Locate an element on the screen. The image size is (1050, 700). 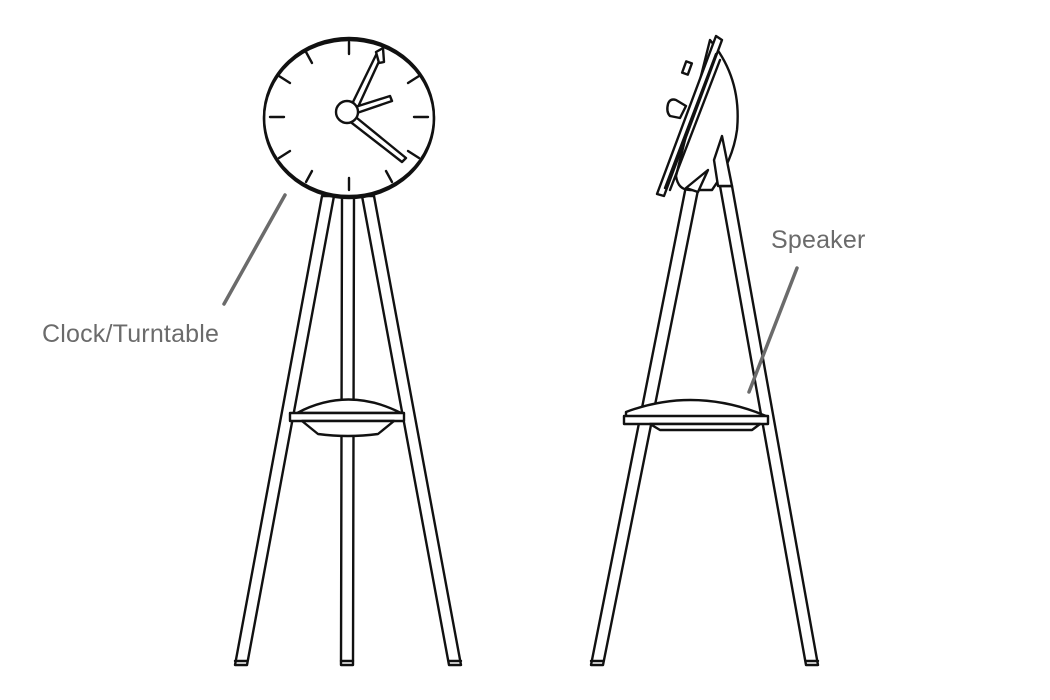
clock-side-profile is located at coordinates (697, 116).